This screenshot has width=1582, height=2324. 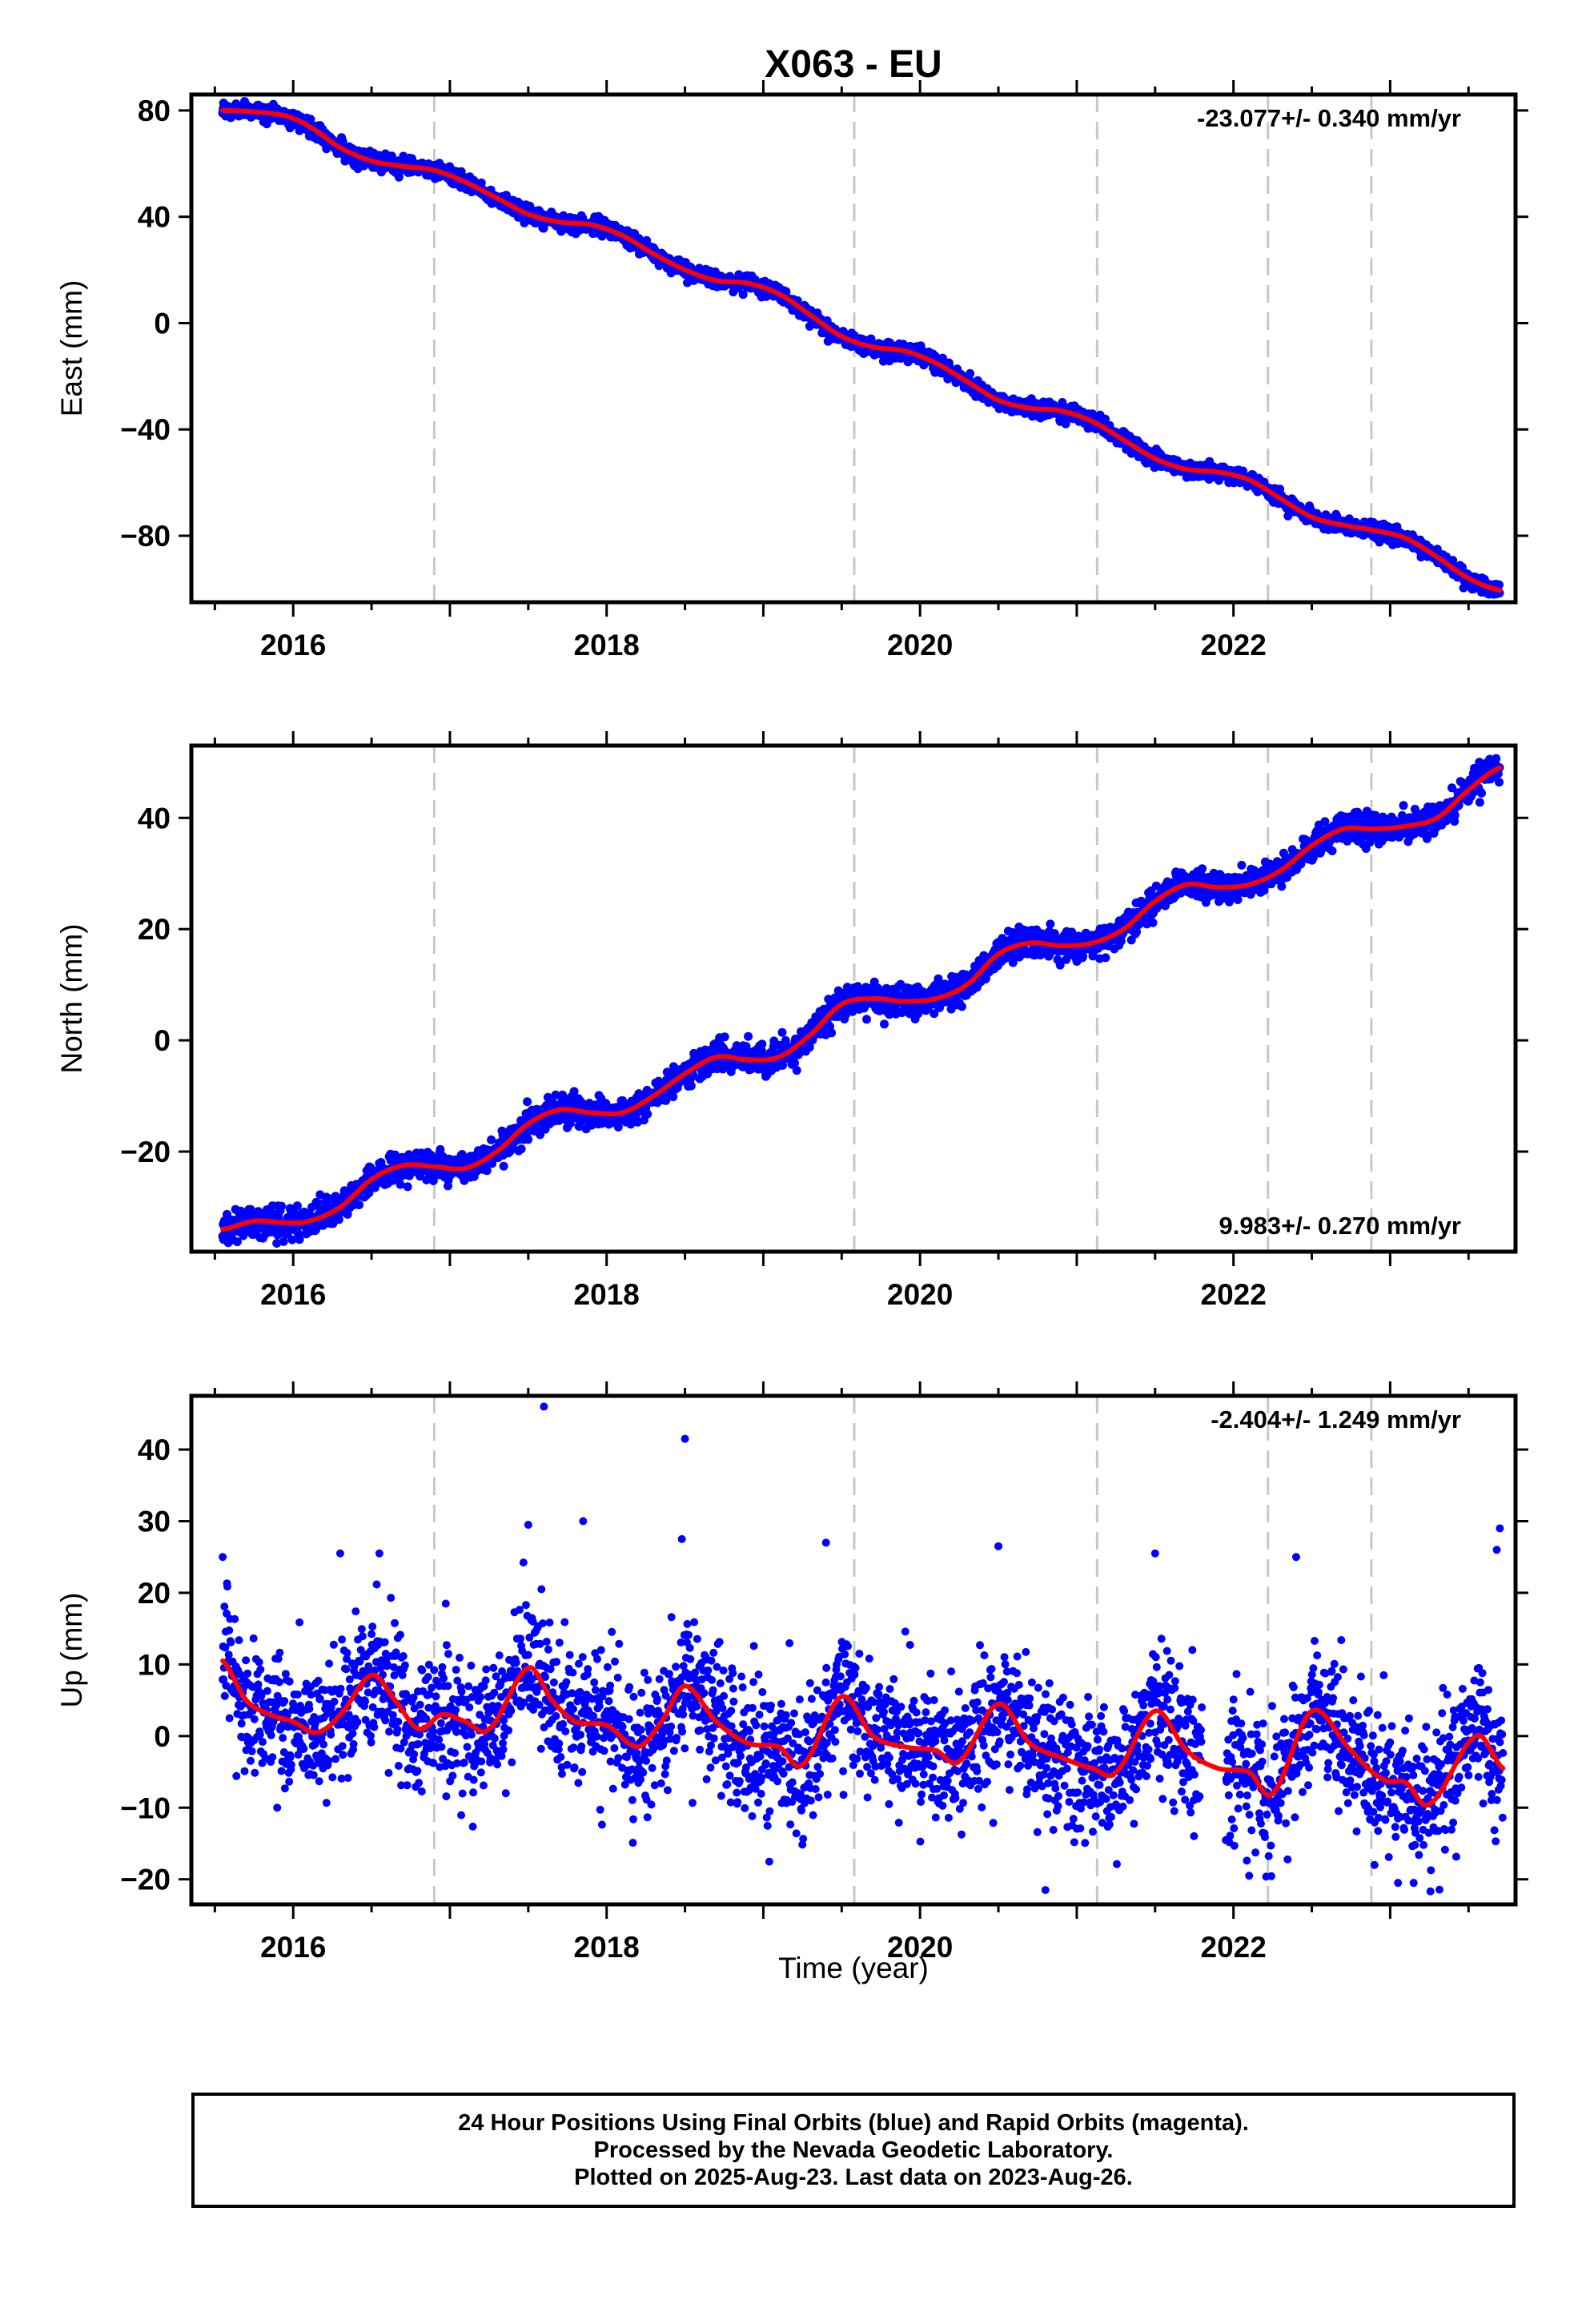 I want to click on y-tick-label: 80, so click(x=154, y=111).